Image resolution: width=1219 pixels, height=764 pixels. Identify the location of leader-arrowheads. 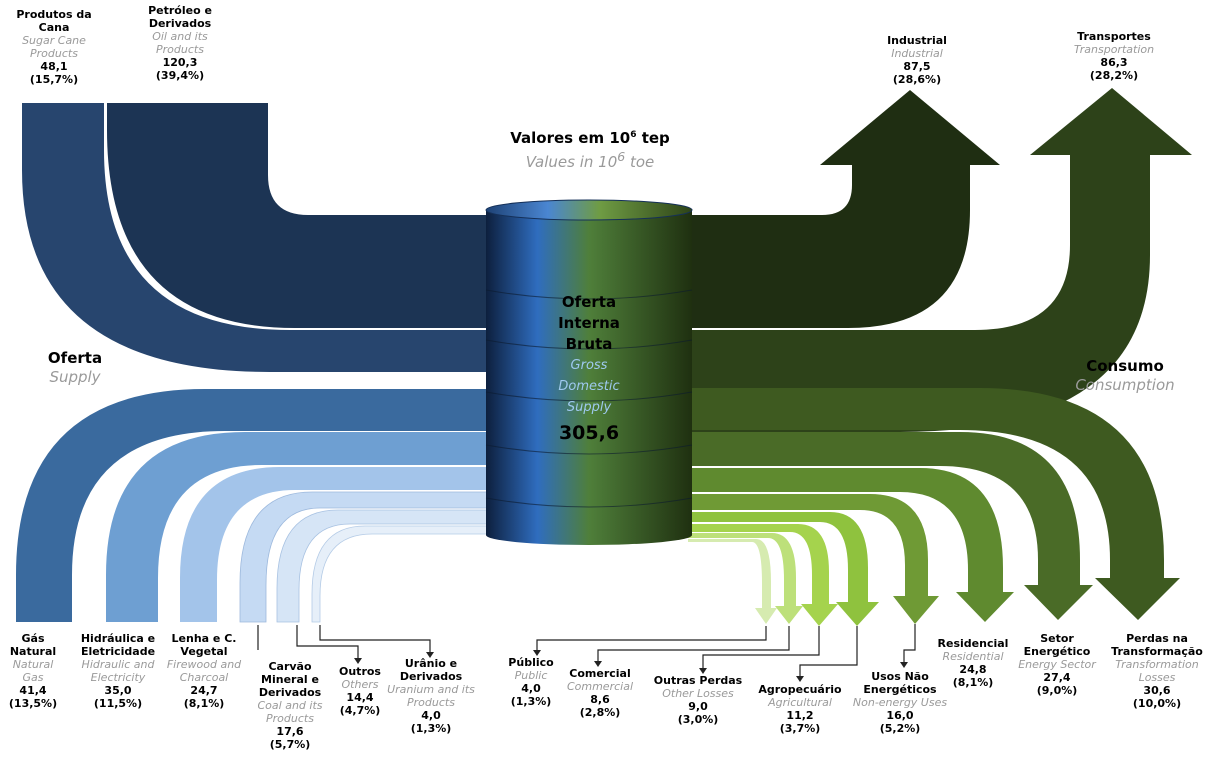
(631, 666).